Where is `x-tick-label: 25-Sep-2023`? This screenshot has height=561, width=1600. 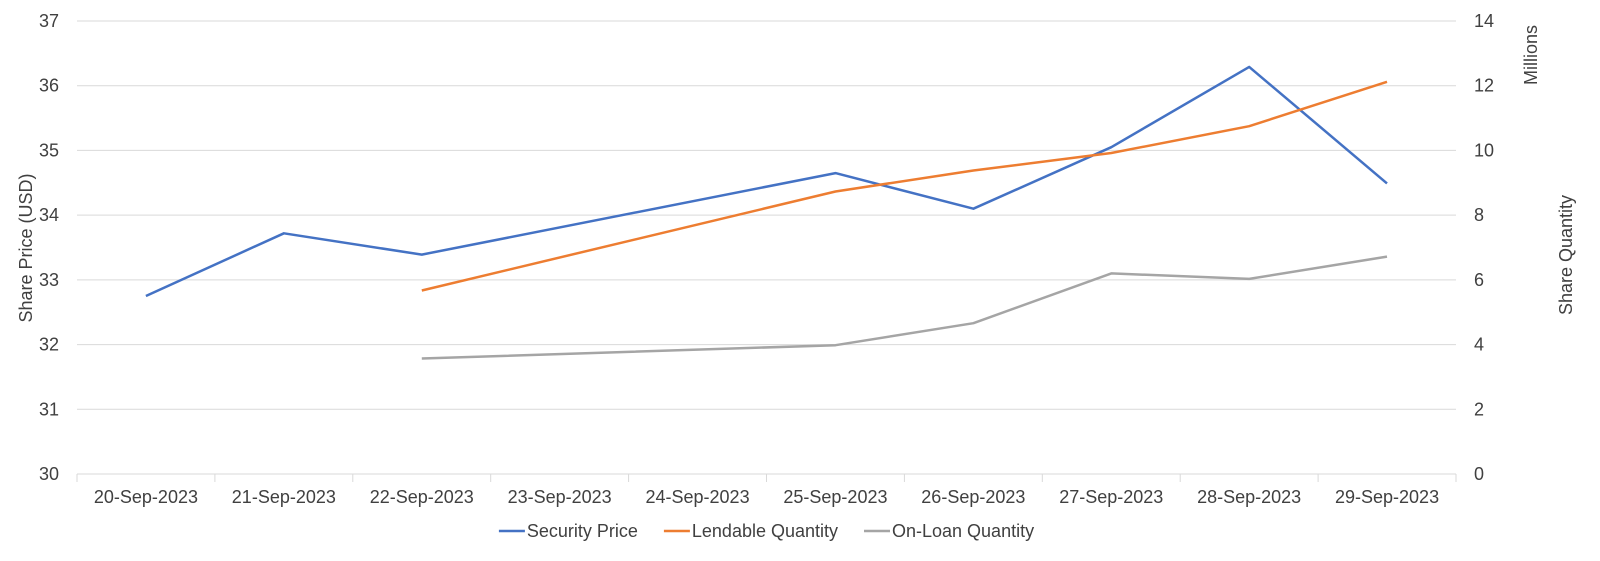
x-tick-label: 25-Sep-2023 is located at coordinates (835, 497).